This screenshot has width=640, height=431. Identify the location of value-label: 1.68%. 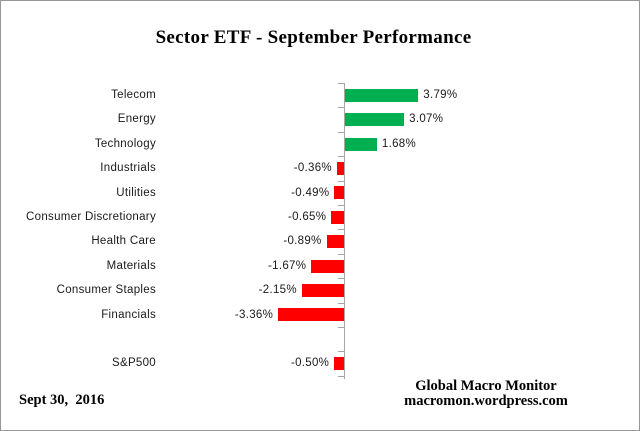
(399, 143).